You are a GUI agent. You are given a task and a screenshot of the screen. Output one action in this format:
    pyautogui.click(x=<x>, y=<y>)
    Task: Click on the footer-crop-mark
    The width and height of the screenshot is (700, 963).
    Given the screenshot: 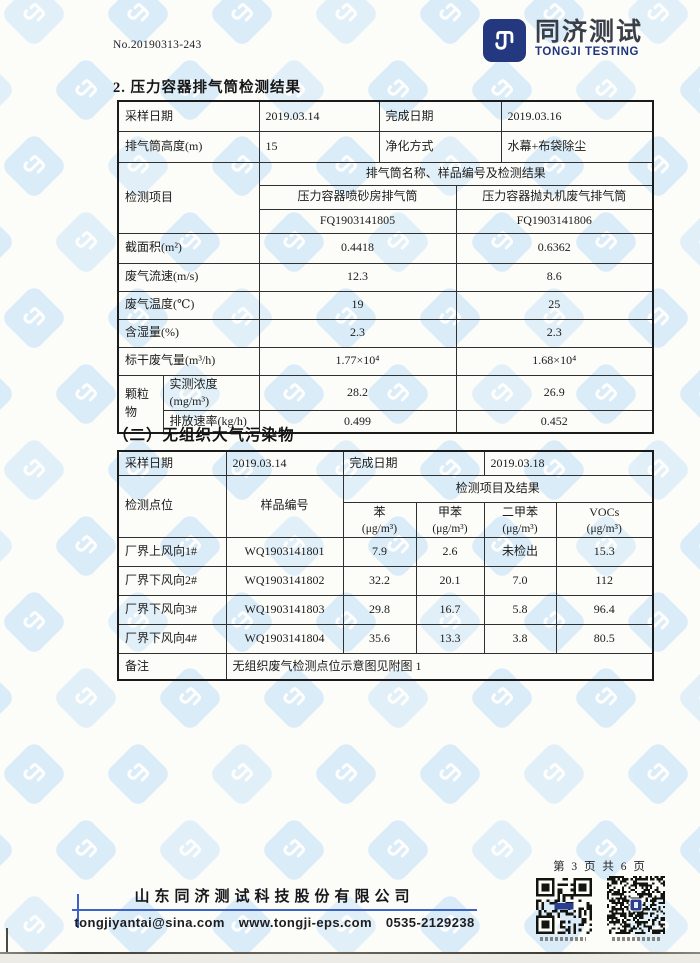 What is the action you would take?
    pyautogui.click(x=78, y=911)
    